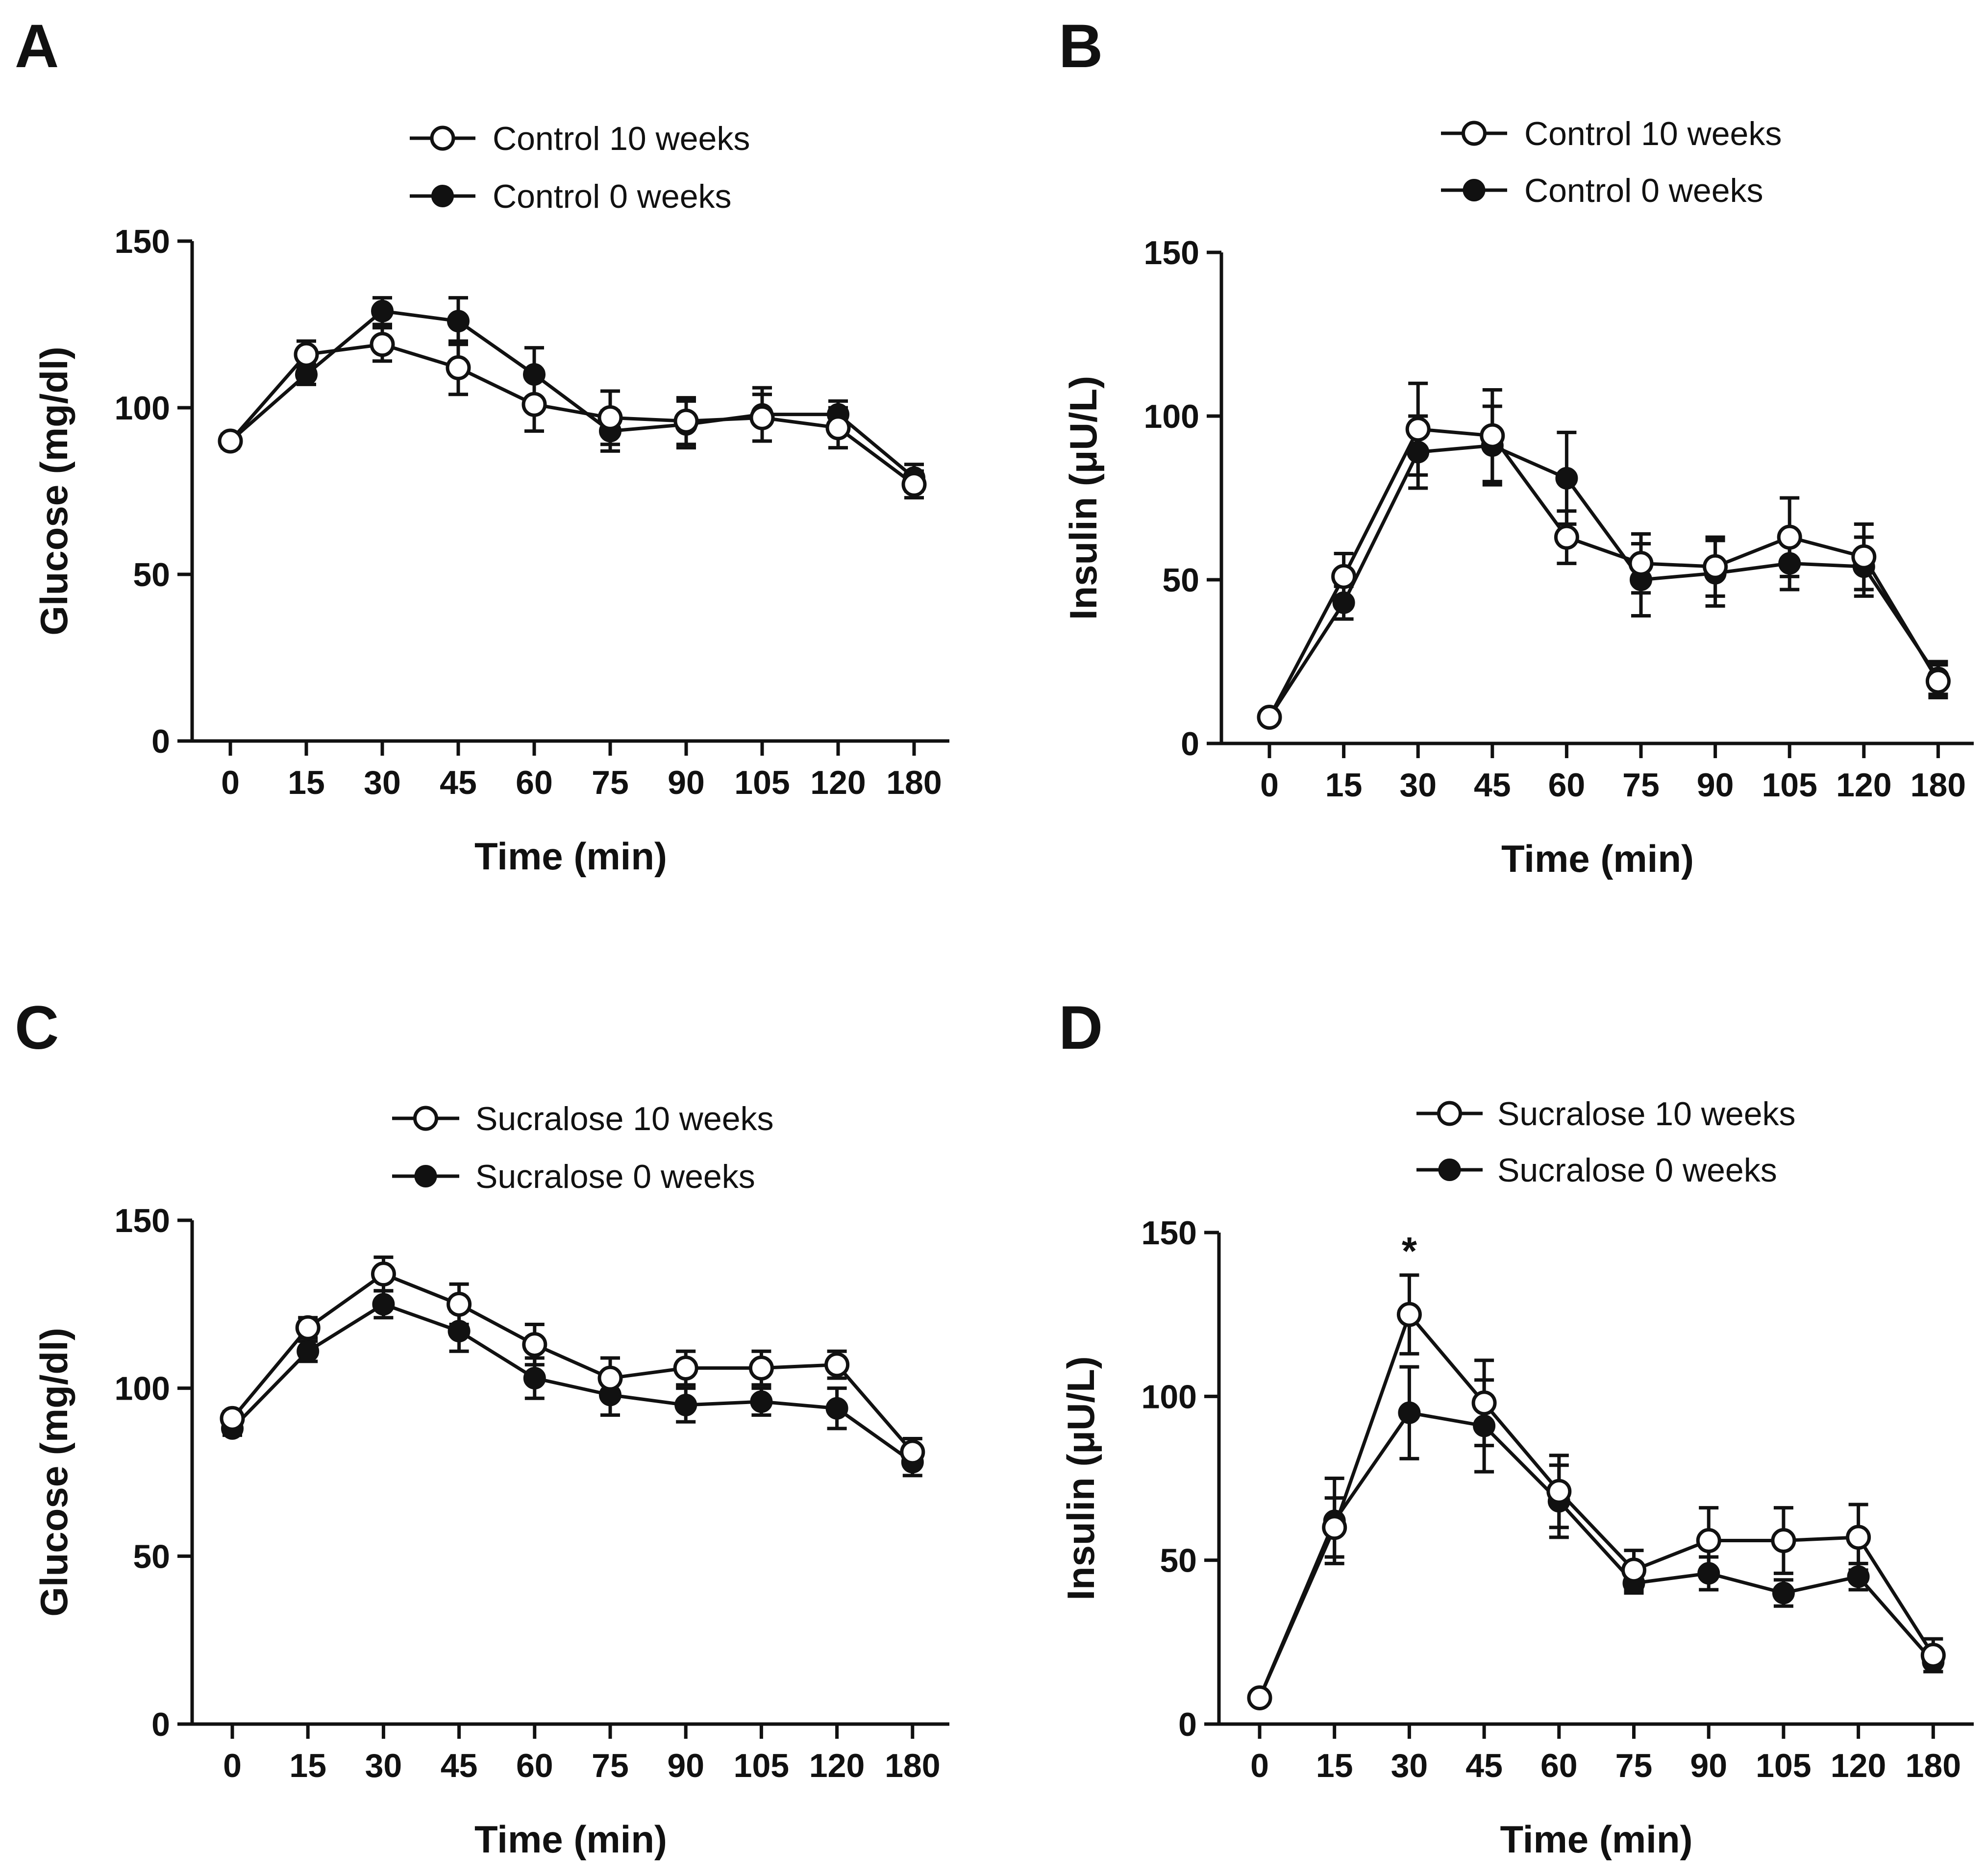 The height and width of the screenshot is (1876, 1986). Describe the element at coordinates (1081, 1028) in the screenshot. I see `panel-label: D` at that location.